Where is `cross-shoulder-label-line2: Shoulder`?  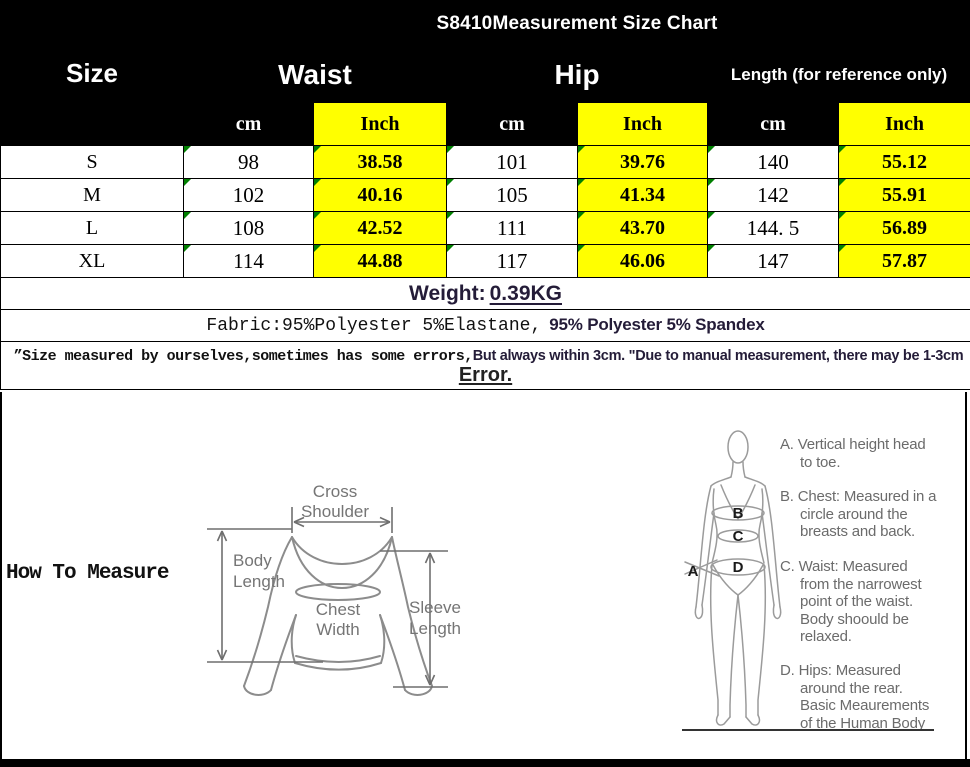
cross-shoulder-label-line2: Shoulder is located at coordinates (335, 511).